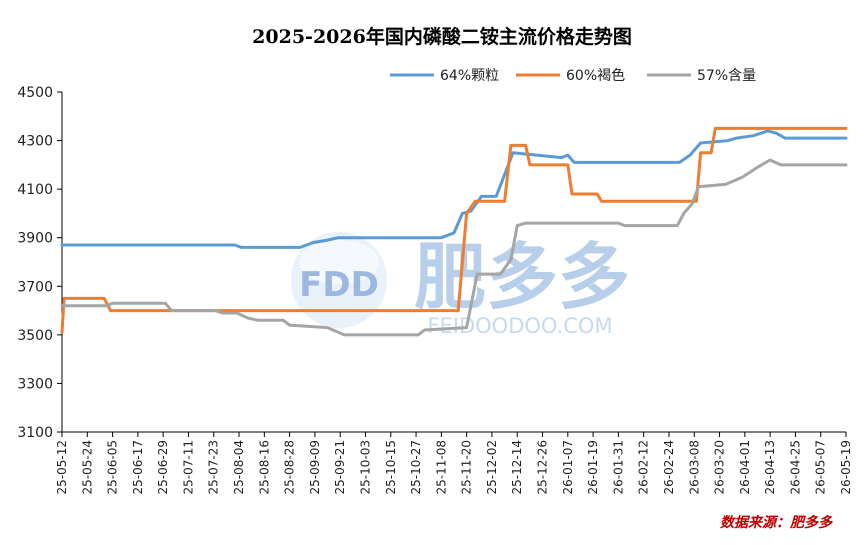 The image size is (864, 545). I want to click on x-tick-label: 26-02-12, so click(644, 467).